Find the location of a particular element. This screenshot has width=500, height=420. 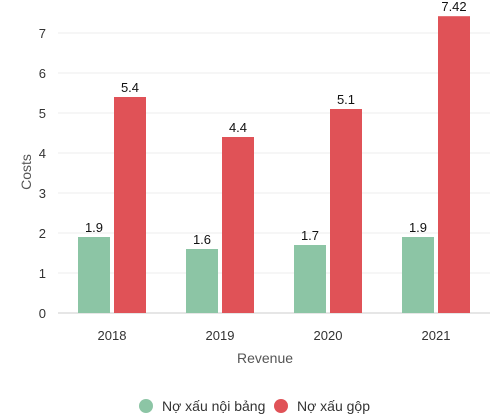

data-label-series-0-2021: 1.9 is located at coordinates (418, 227).